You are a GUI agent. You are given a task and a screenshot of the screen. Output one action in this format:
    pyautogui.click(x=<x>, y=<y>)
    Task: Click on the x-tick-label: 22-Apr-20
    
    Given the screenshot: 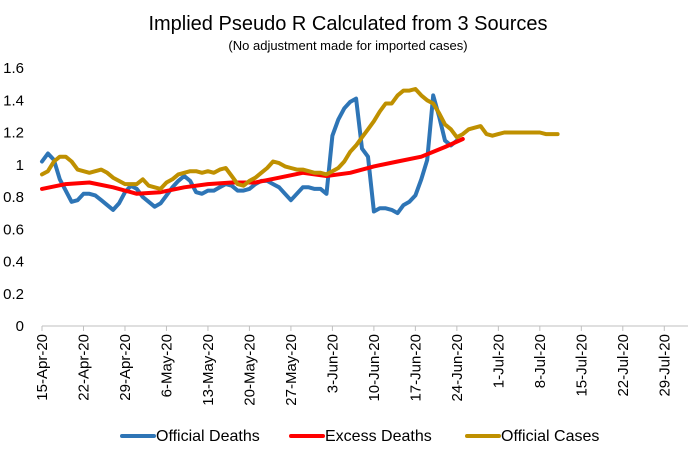 What is the action you would take?
    pyautogui.click(x=83, y=367)
    